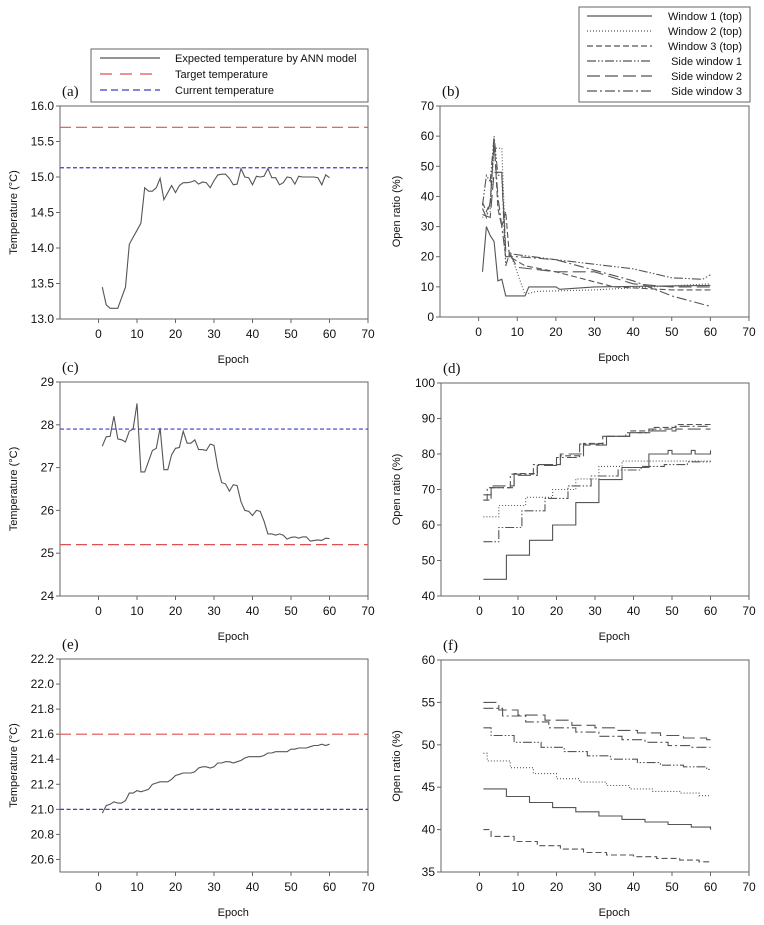 The image size is (764, 925). I want to click on legend-label: Side window 2, so click(706, 77).